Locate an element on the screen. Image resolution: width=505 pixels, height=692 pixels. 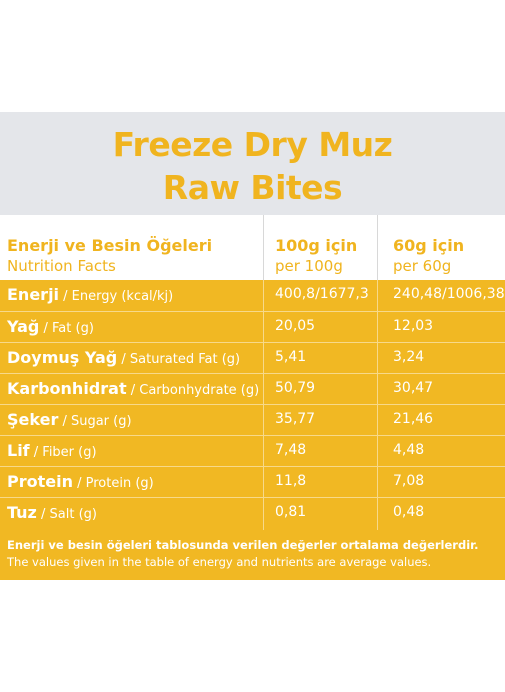
row-label-tr: Protein is located at coordinates (40, 481).